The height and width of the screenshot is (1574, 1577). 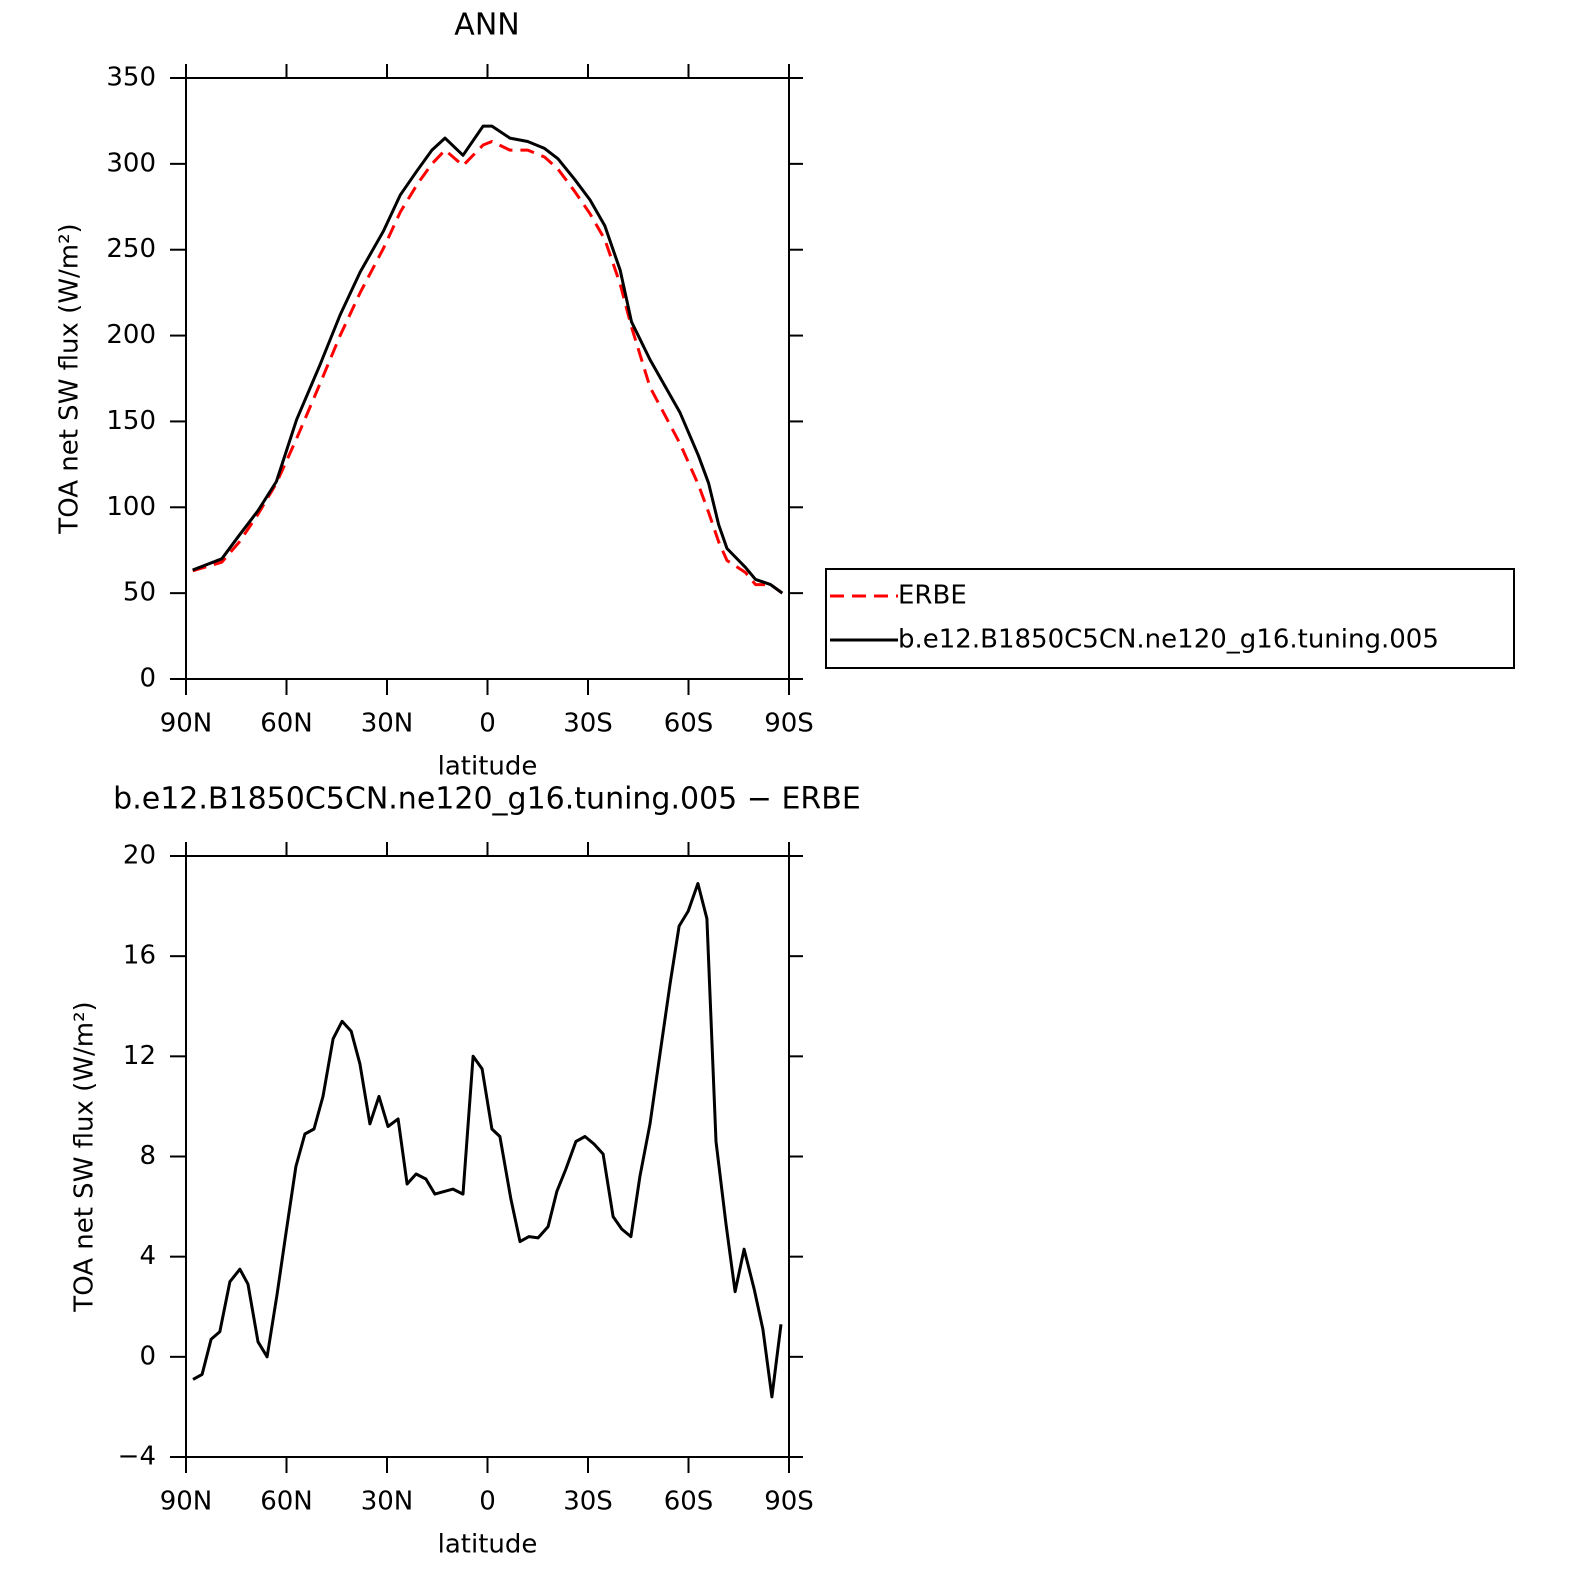 What do you see at coordinates (486, 25) in the screenshot?
I see `chart-title: ANN` at bounding box center [486, 25].